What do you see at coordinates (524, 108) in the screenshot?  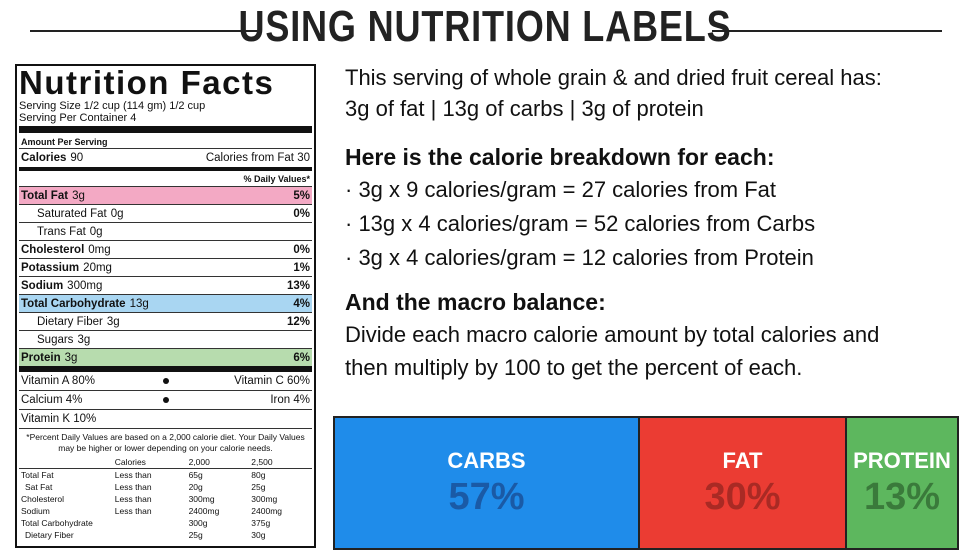 I see `intro-line: 3g of fat | 13g of carbs | 3g of protein` at bounding box center [524, 108].